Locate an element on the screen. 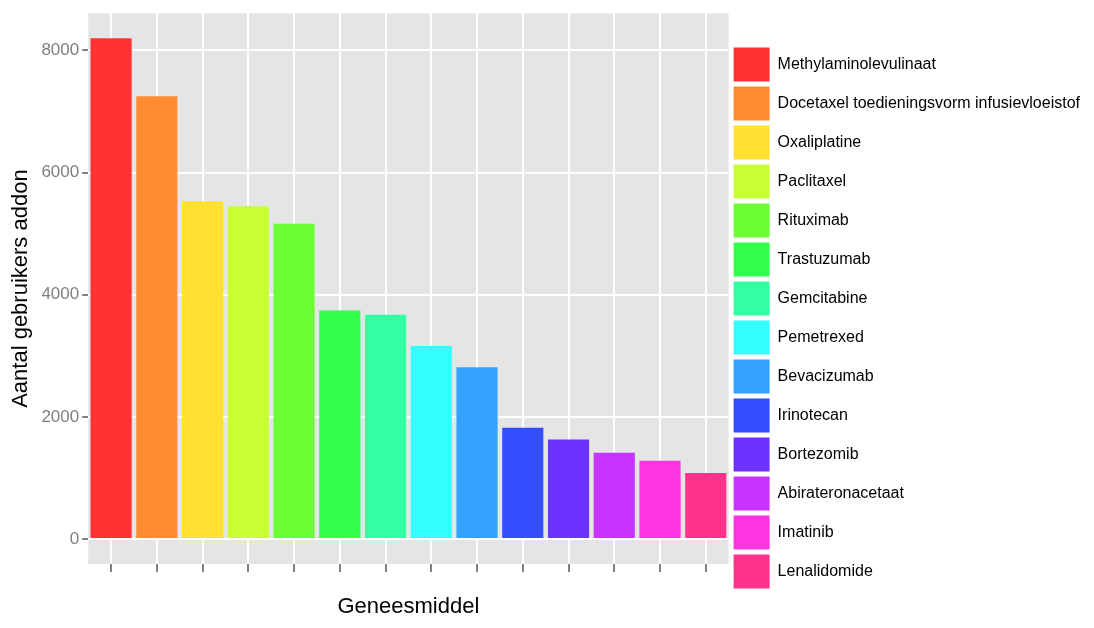  legend-label: Irinotecan is located at coordinates (812, 414).